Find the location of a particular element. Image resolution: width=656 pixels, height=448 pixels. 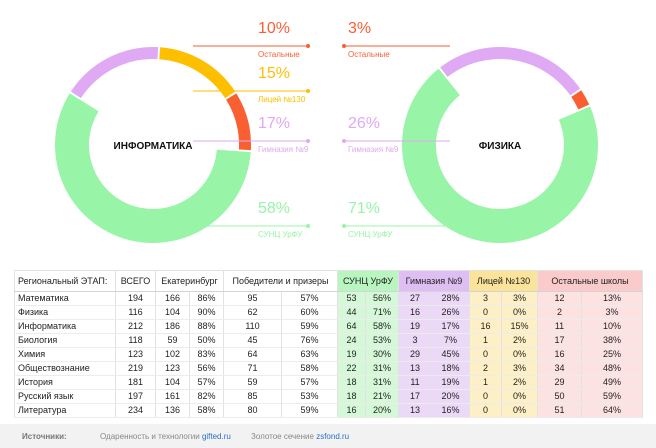

subject-cell: Информатика is located at coordinates (65, 326).